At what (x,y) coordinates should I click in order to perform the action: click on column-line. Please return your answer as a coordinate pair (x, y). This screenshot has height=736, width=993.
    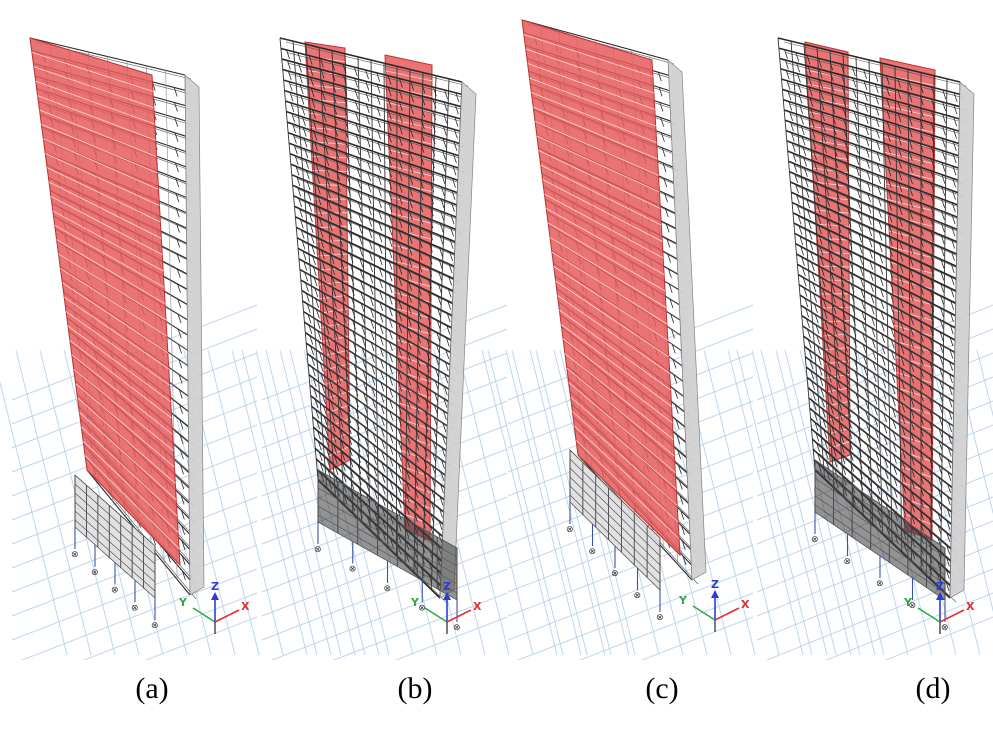
    Looking at the image, I should click on (353, 288).